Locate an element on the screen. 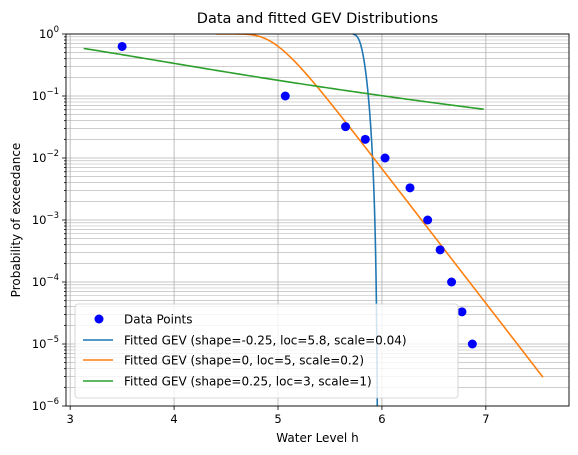  y-tick-label: 10⁻² is located at coordinates (45, 157).